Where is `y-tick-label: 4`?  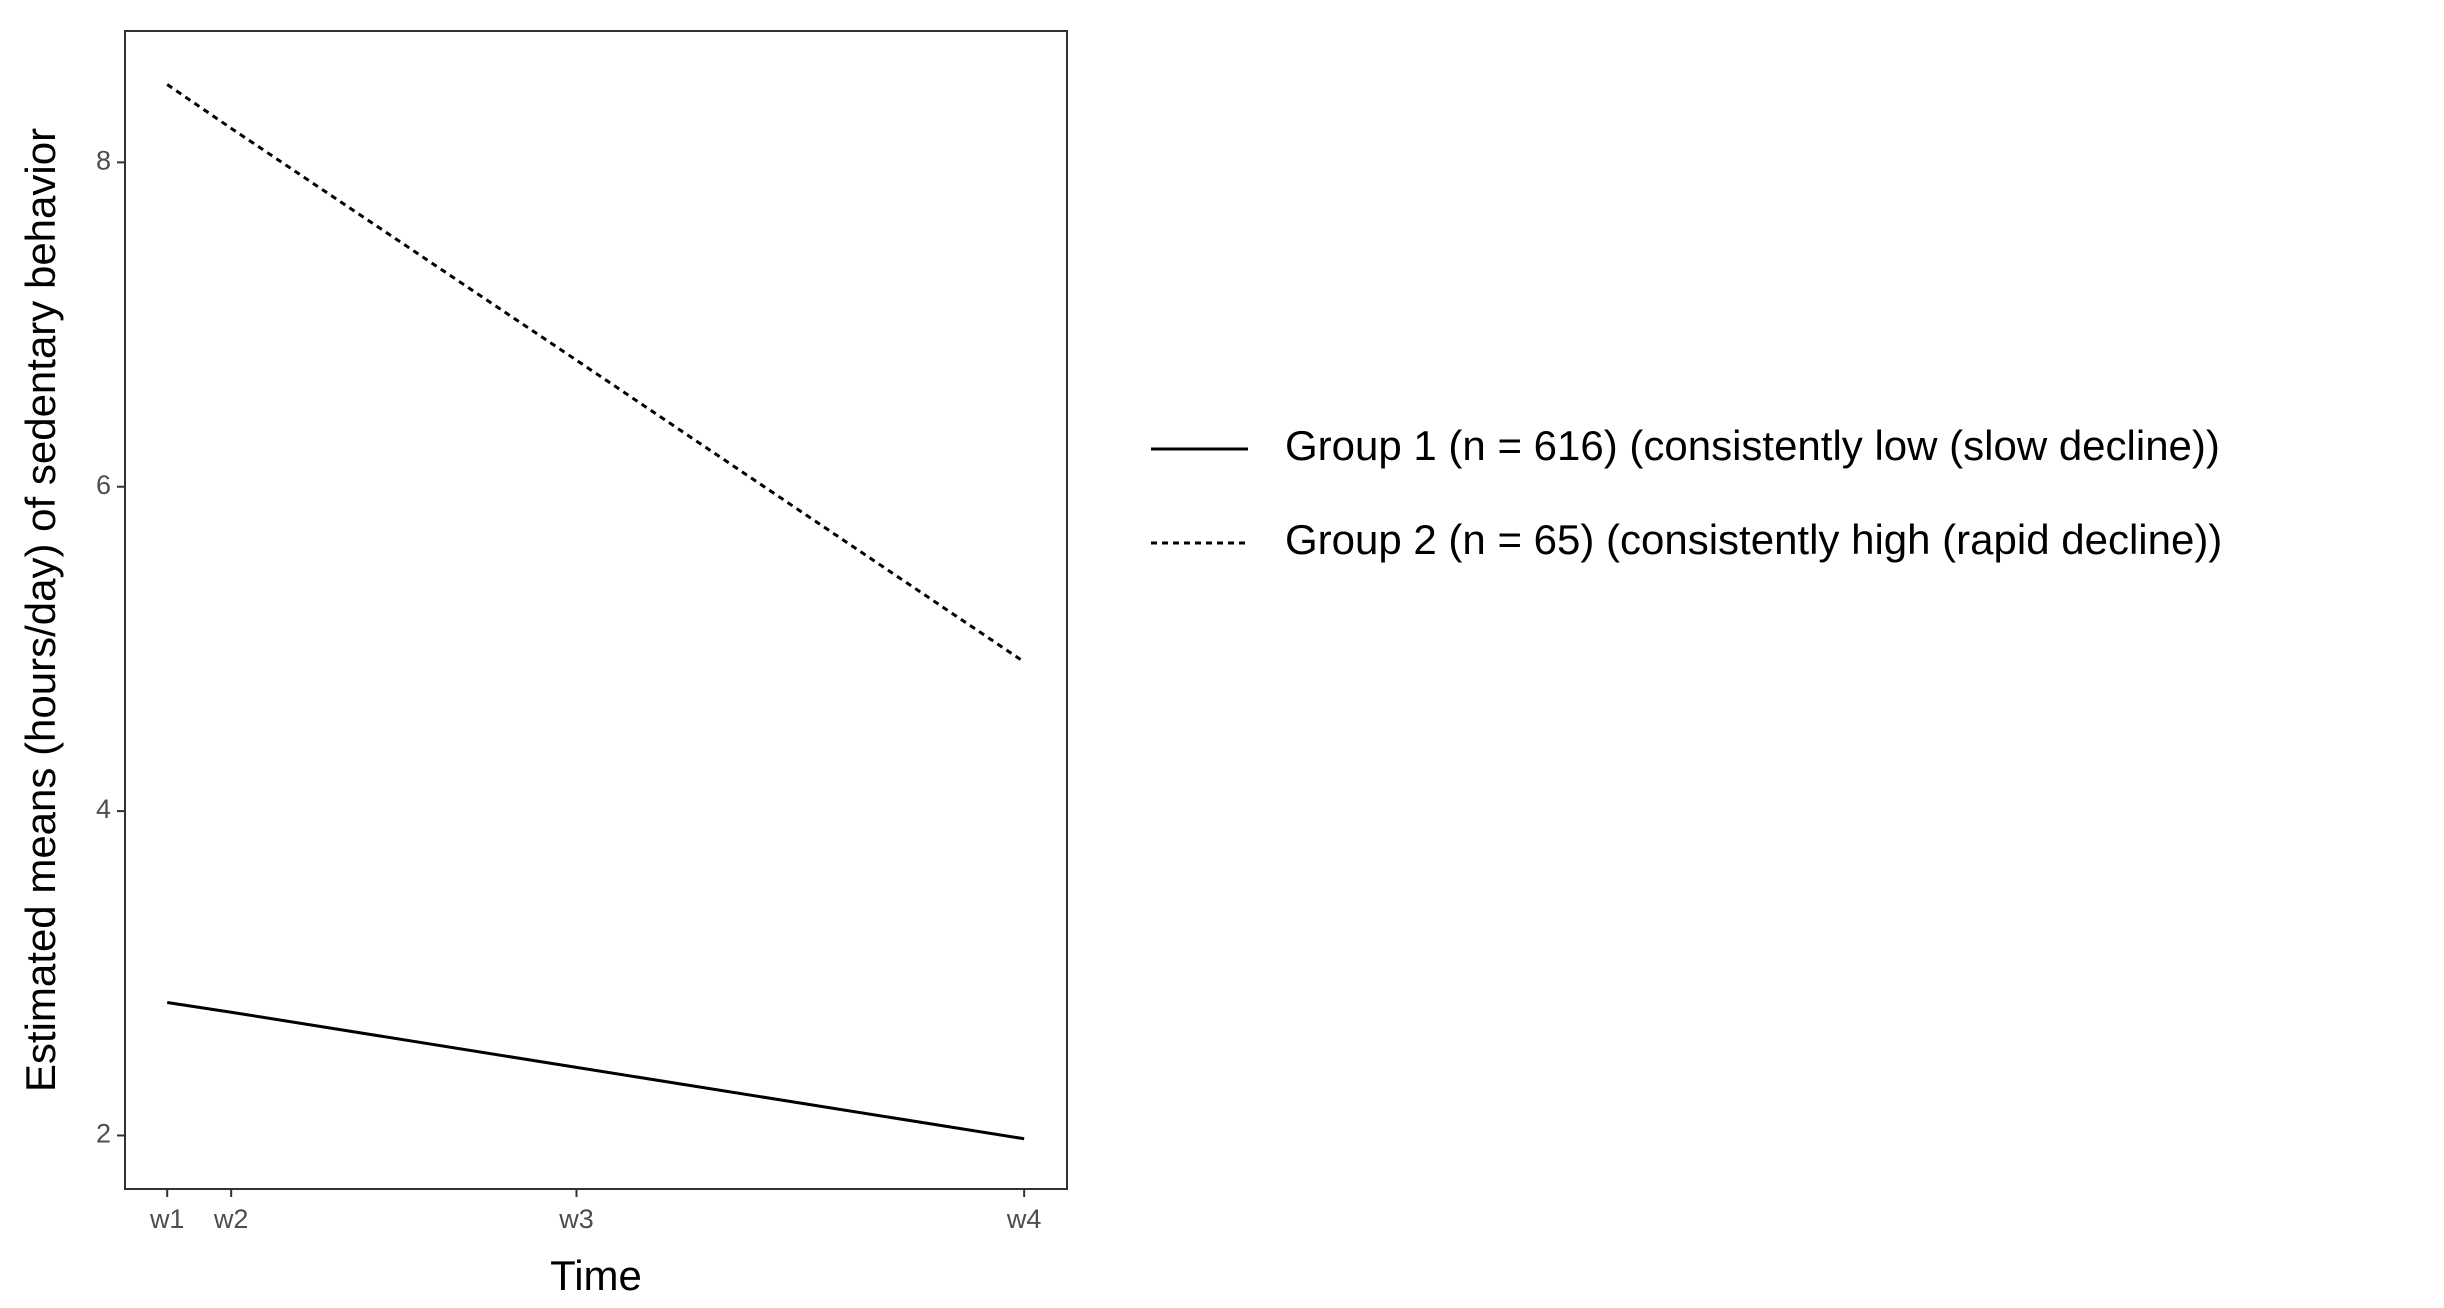 y-tick-label: 4 is located at coordinates (103, 809).